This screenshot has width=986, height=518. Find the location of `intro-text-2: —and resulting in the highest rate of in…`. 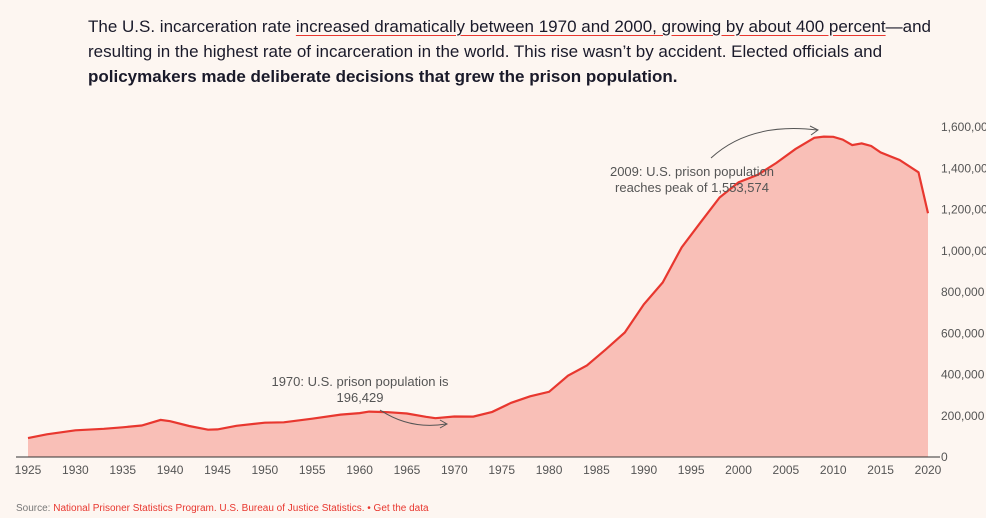

intro-text-2: —and resulting in the highest rate of in… is located at coordinates (509, 39).